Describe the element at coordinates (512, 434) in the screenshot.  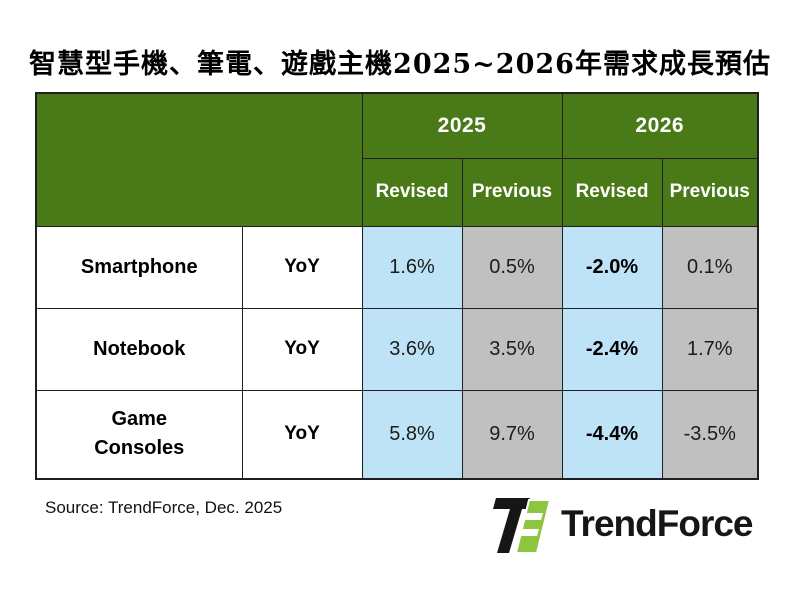
I see `value-cell: 9.7%` at that location.